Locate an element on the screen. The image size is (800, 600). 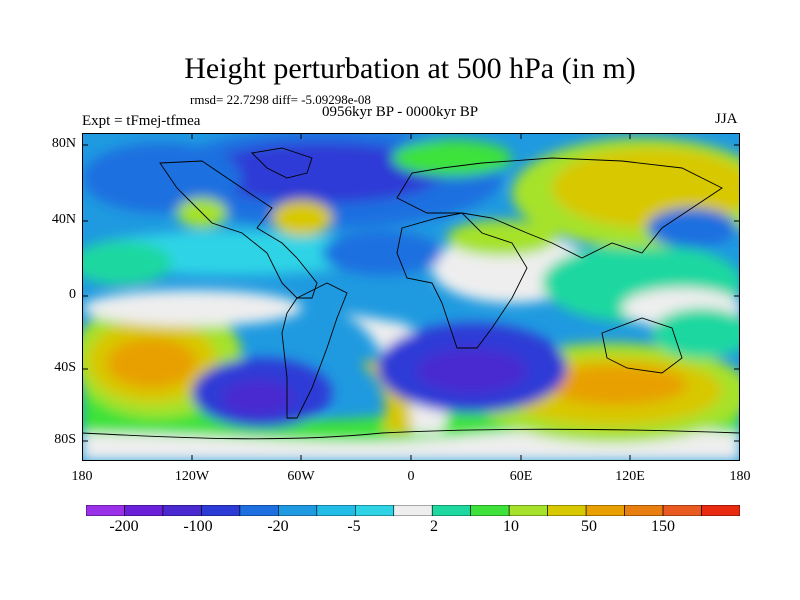
colorbar is located at coordinates (413, 510).